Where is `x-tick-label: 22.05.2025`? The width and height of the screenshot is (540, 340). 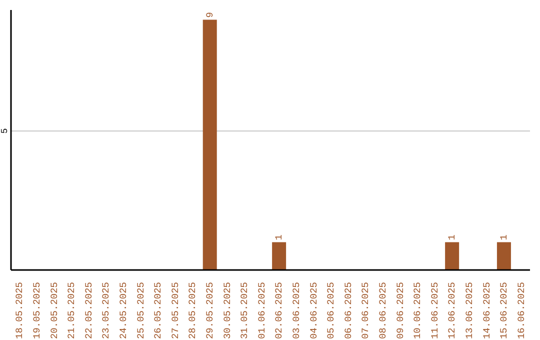 x-tick-label: 22.05.2025 is located at coordinates (88, 311).